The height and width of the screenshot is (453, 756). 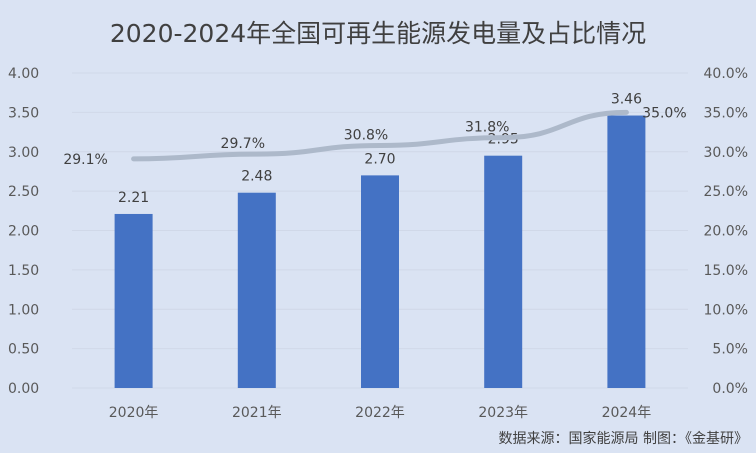 What do you see at coordinates (23, 74) in the screenshot?
I see `left-axis-tick: 4.00` at bounding box center [23, 74].